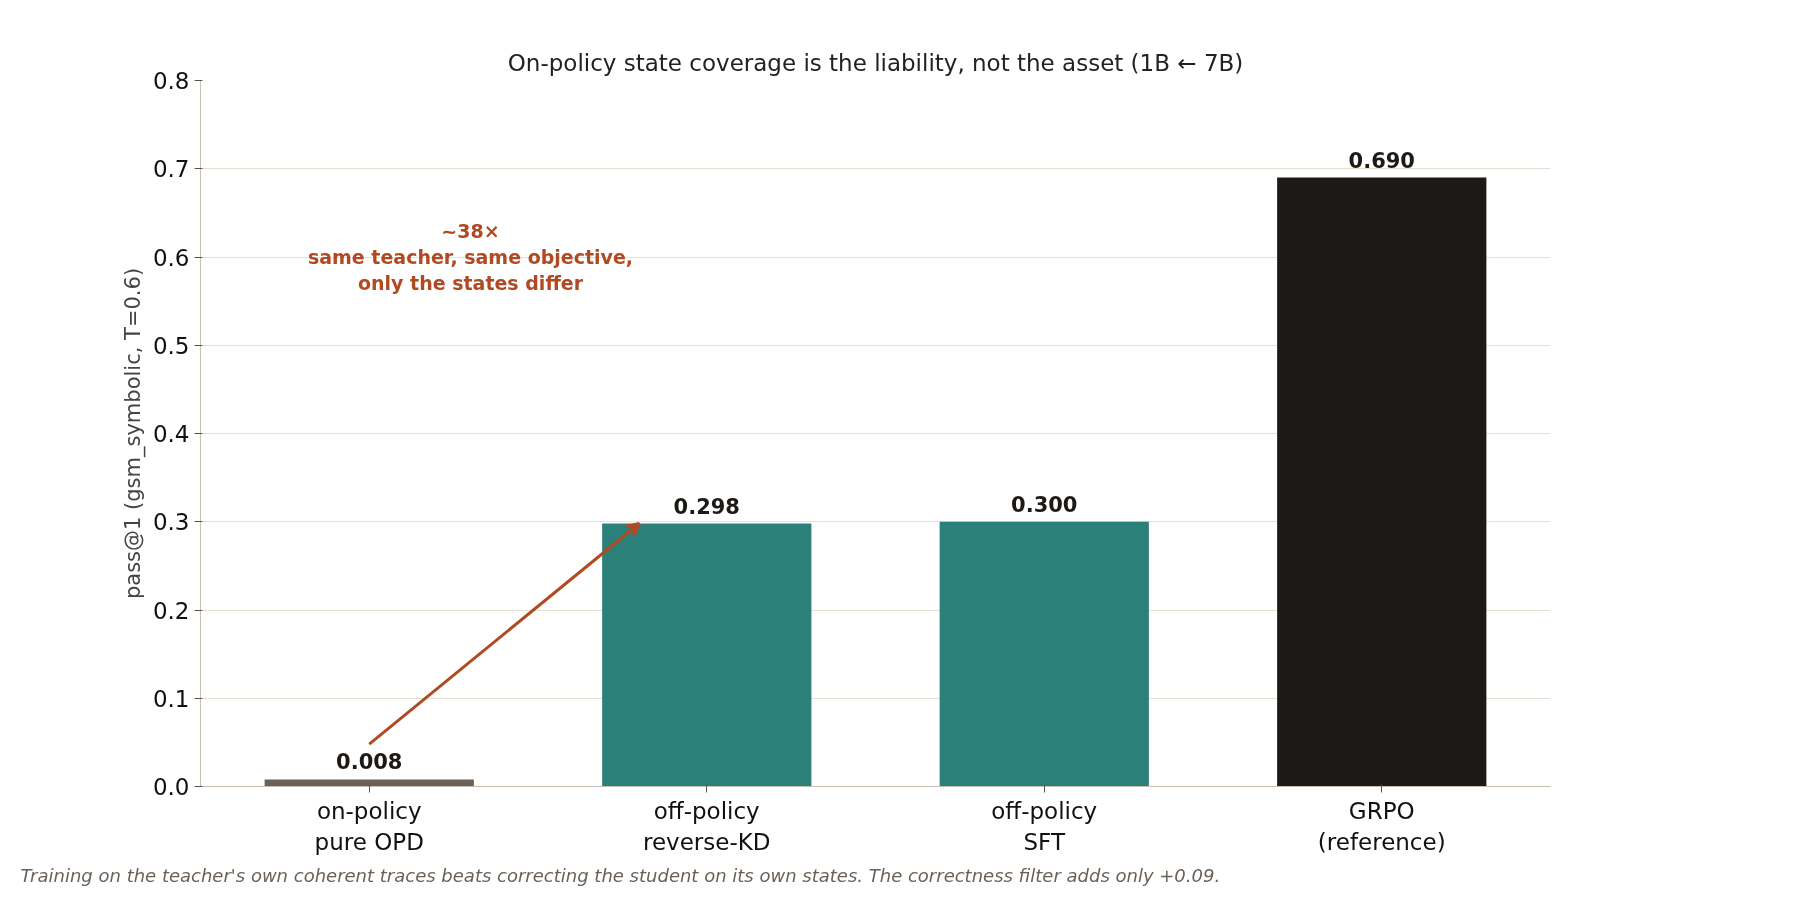  Describe the element at coordinates (470, 257) in the screenshot. I see `annotation: ~38× same teacher, same objective, only the states differ` at that location.